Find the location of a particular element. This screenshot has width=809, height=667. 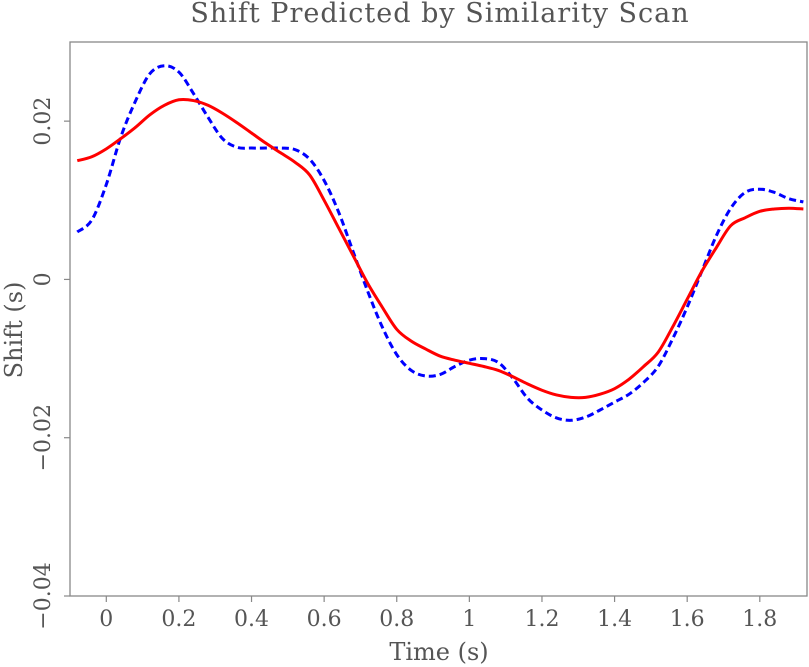

x-tick-label: 1.6 is located at coordinates (687, 619).